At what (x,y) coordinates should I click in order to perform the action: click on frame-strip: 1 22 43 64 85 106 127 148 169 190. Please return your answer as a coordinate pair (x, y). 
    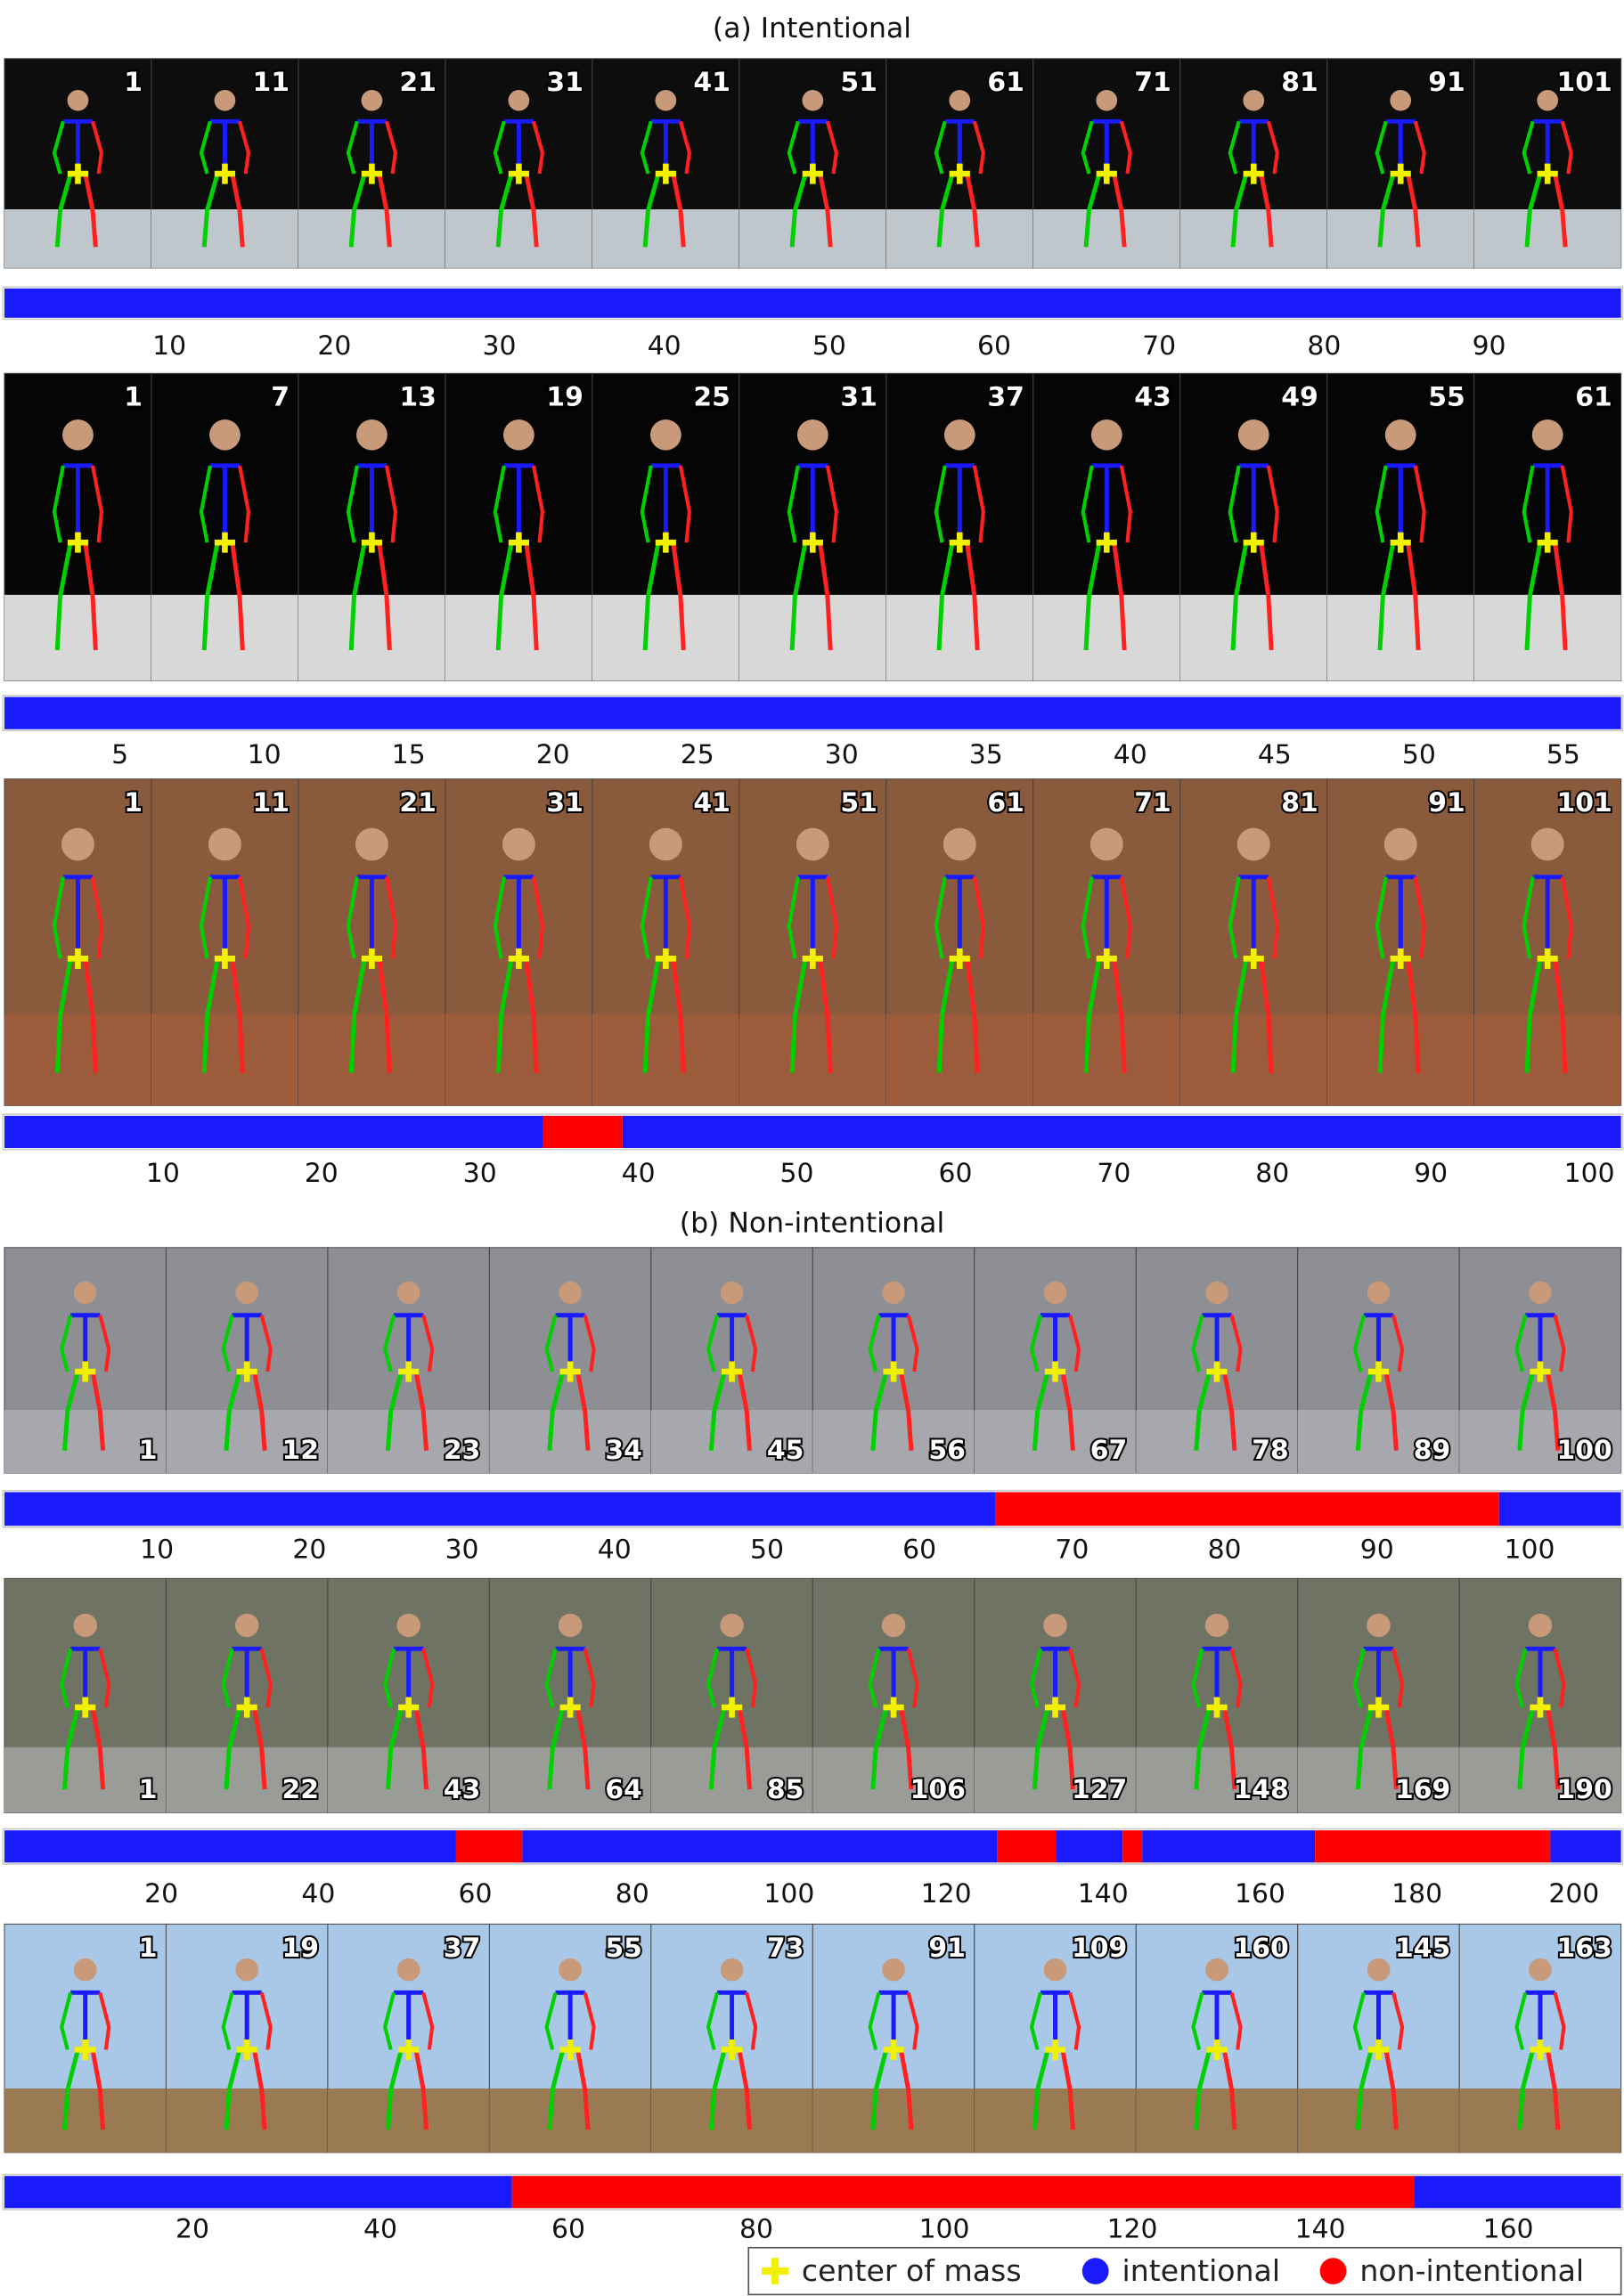
    Looking at the image, I should click on (813, 1695).